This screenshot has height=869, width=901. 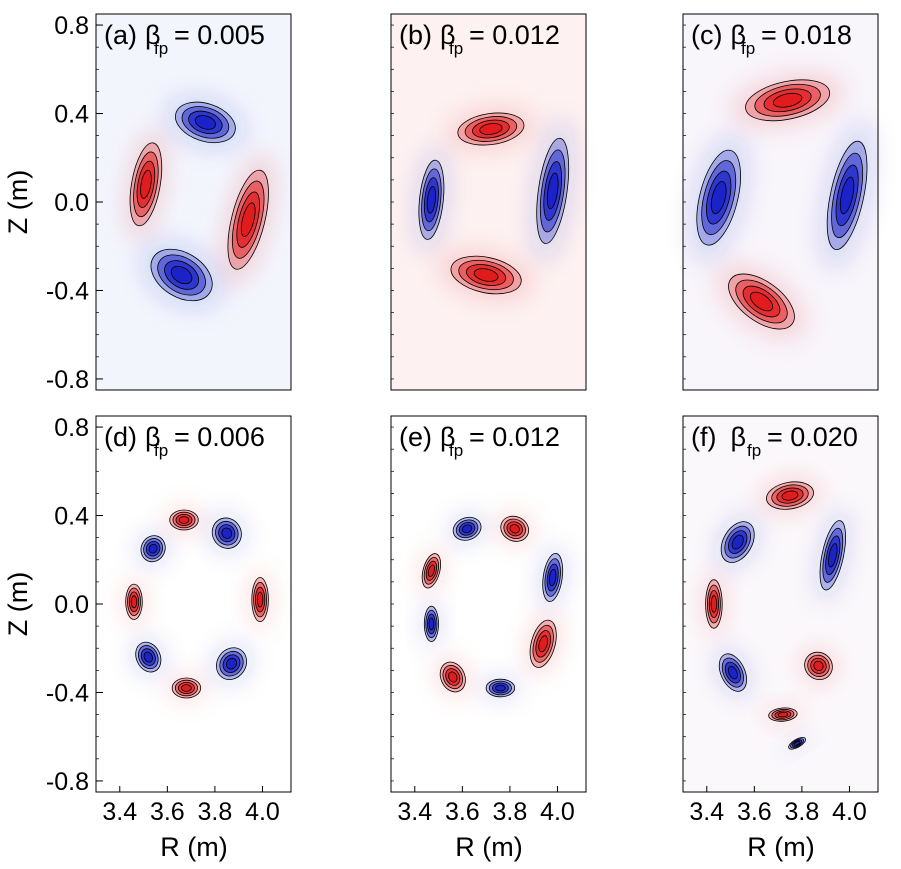 I want to click on panel-f-lobe-7-pos, so click(x=818, y=666).